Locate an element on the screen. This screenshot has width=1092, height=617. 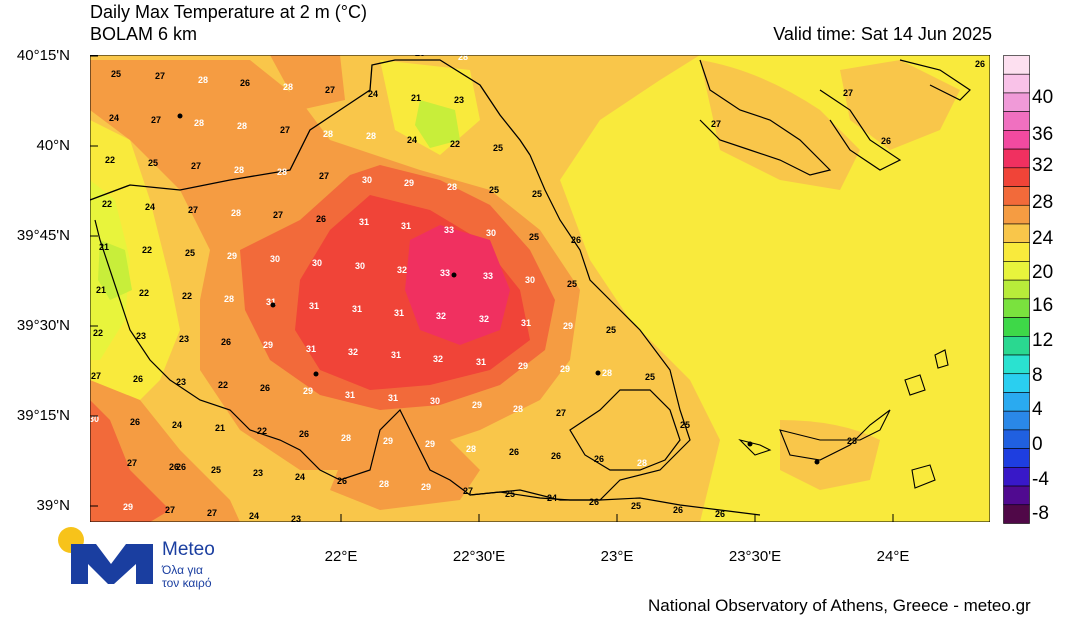
border-line is located at coordinates (310, 130).